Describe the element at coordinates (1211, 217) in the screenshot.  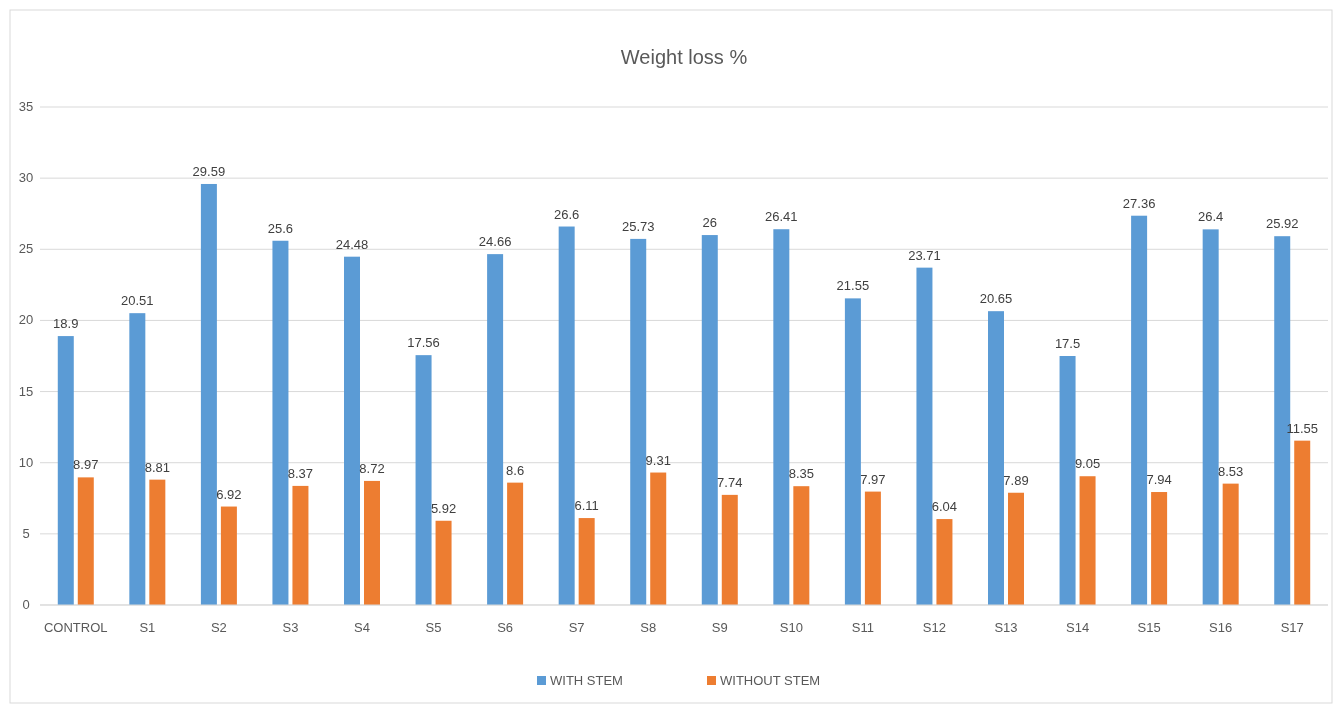
I see `data-label: 26.4` at that location.